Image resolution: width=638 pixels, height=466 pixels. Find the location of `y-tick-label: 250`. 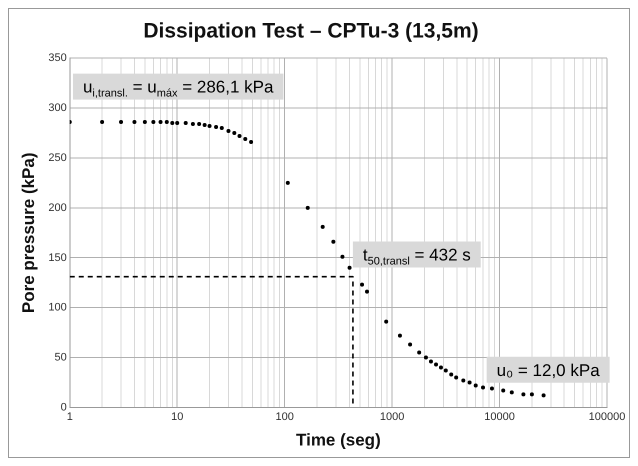

y-tick-label: 250 is located at coordinates (57, 158).